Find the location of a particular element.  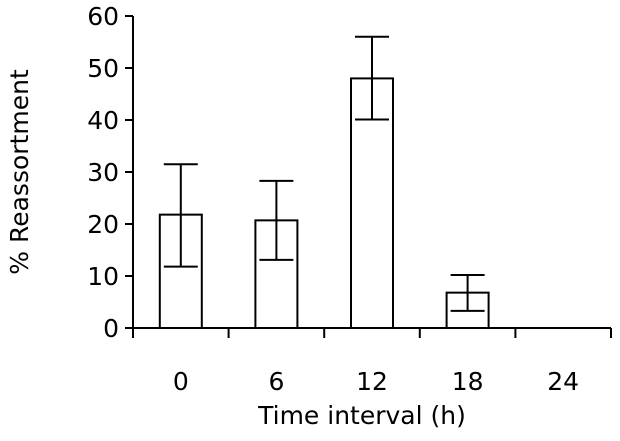

y-tick-label-10: 10 is located at coordinates (103, 276).